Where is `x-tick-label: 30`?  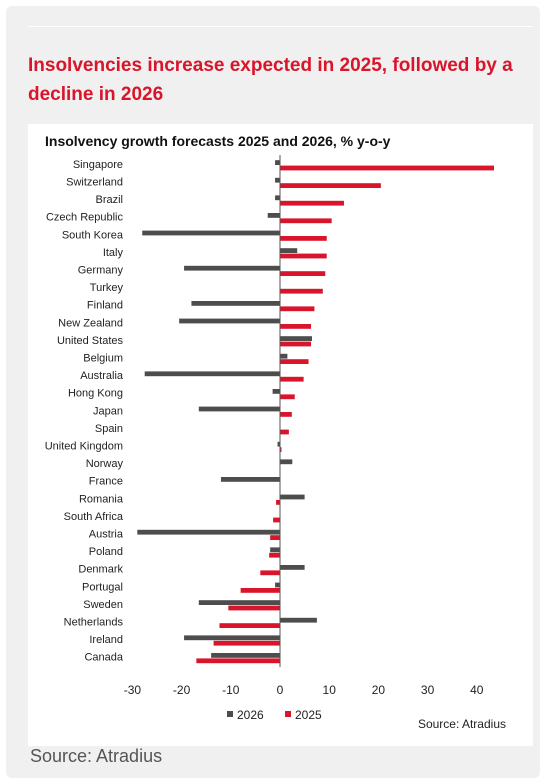 x-tick-label: 30 is located at coordinates (428, 690).